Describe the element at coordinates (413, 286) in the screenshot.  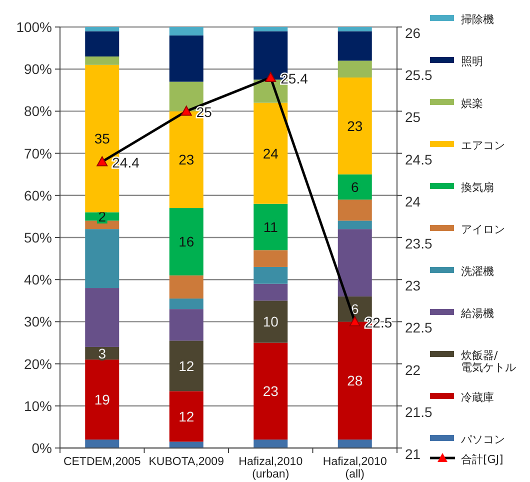
I see `y2-tick-label: 23` at that location.